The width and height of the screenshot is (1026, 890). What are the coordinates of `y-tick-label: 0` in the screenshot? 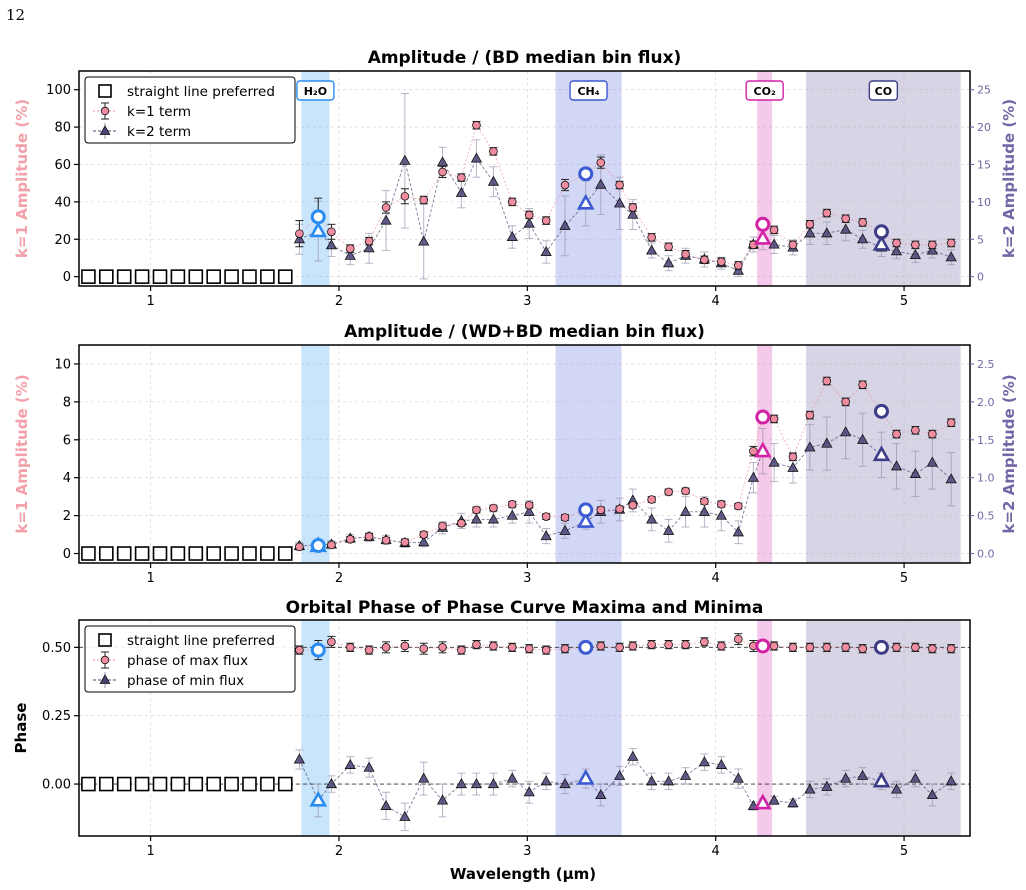 It's located at (67, 277).